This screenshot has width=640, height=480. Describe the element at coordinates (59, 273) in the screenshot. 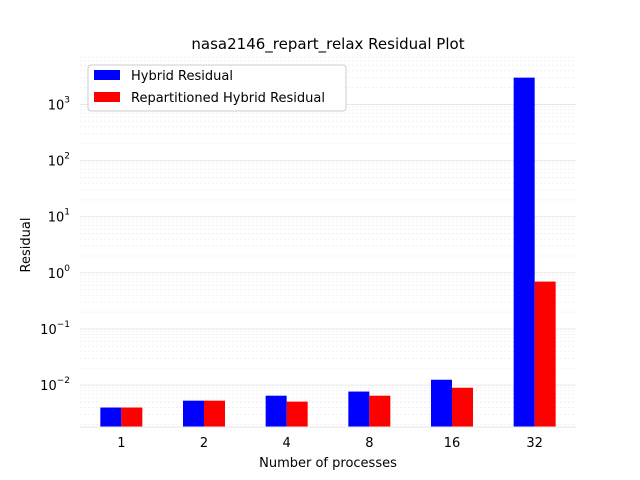

I see `y-tick-label: 10⁰` at that location.